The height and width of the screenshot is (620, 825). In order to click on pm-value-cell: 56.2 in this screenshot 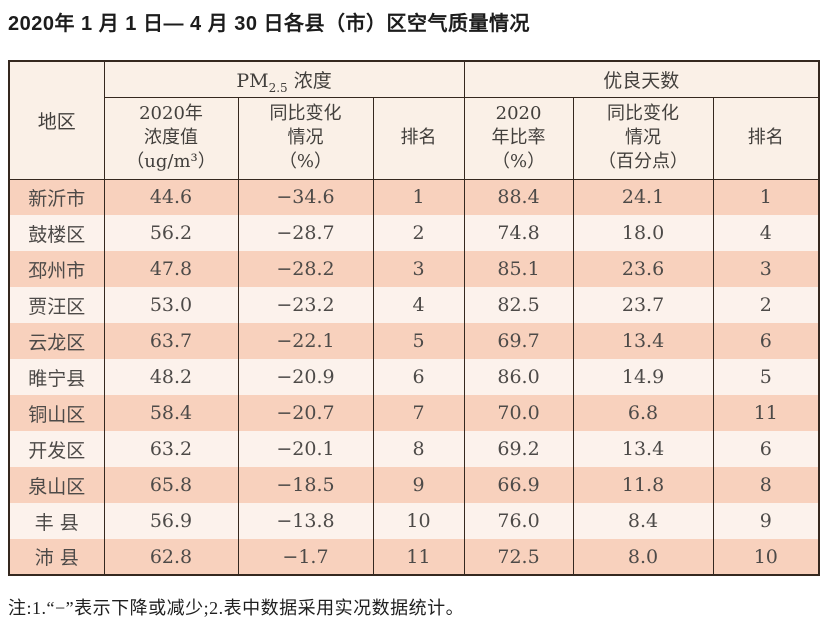, I will do `click(171, 233)`.